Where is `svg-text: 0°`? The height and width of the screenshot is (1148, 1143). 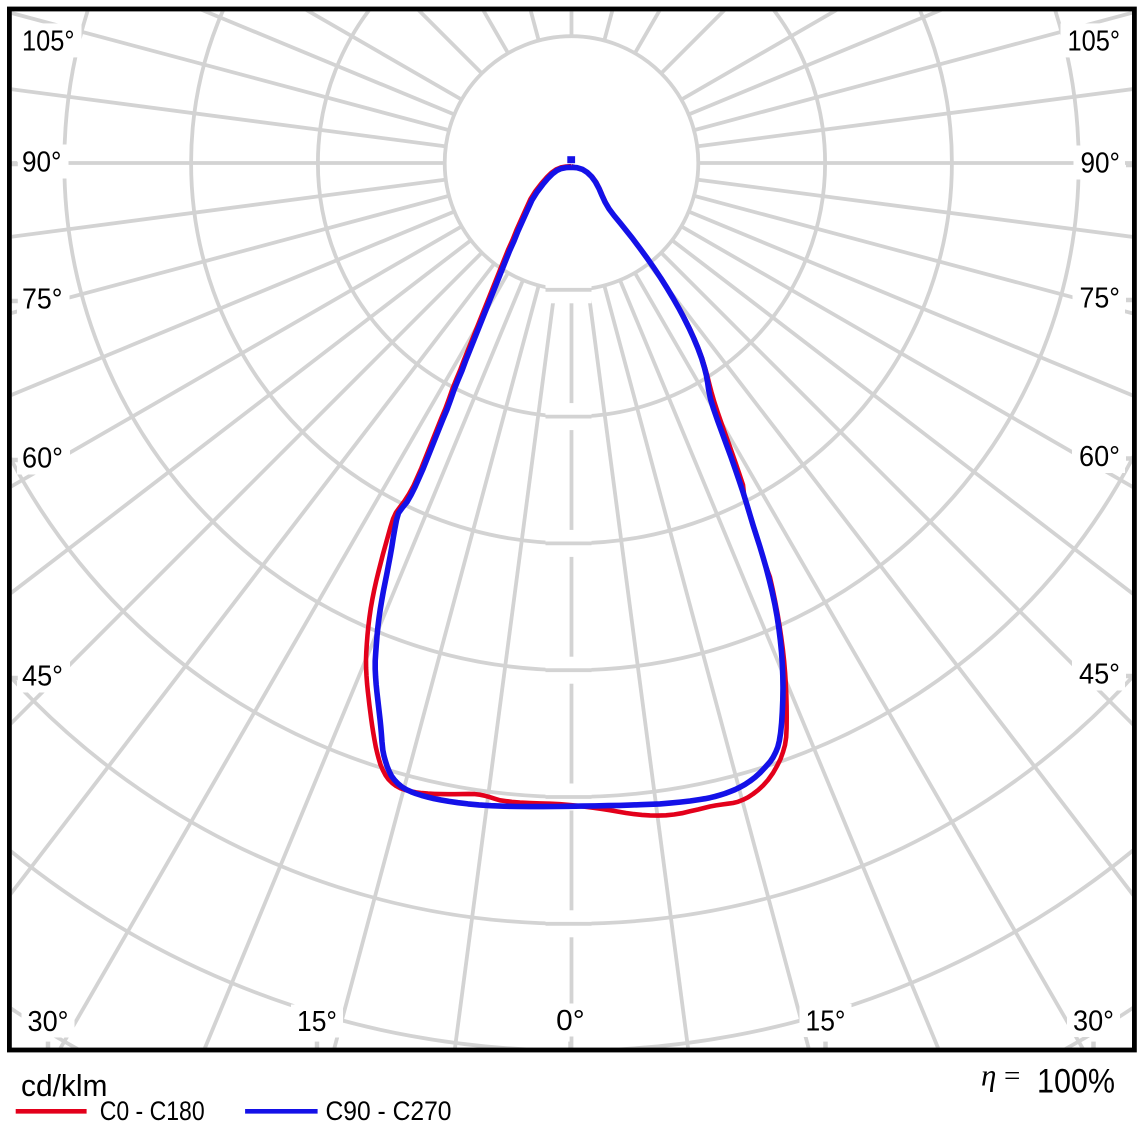 svg-text: 0° is located at coordinates (570, 1021).